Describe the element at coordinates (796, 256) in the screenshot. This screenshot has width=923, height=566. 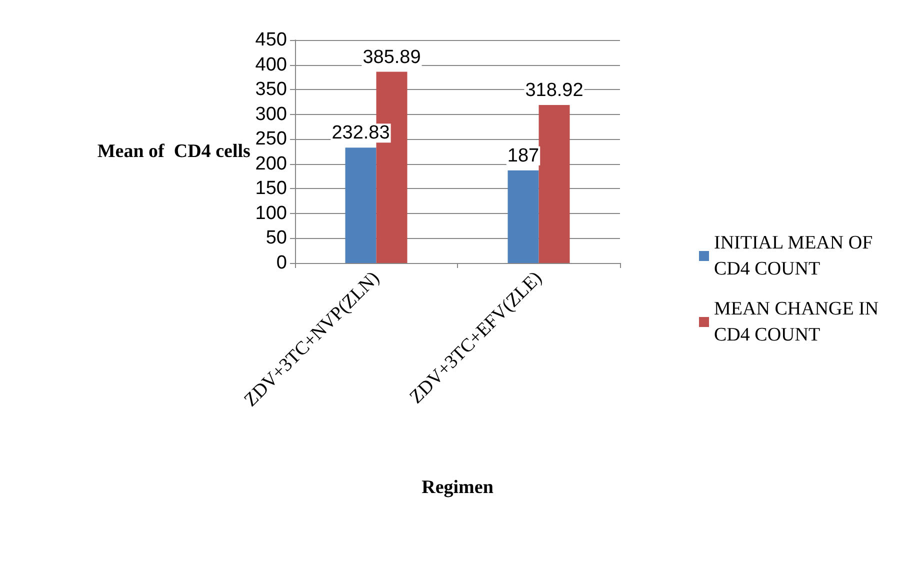
I see `legend-label: INITIAL MEAN OF CD4 COUNT` at that location.